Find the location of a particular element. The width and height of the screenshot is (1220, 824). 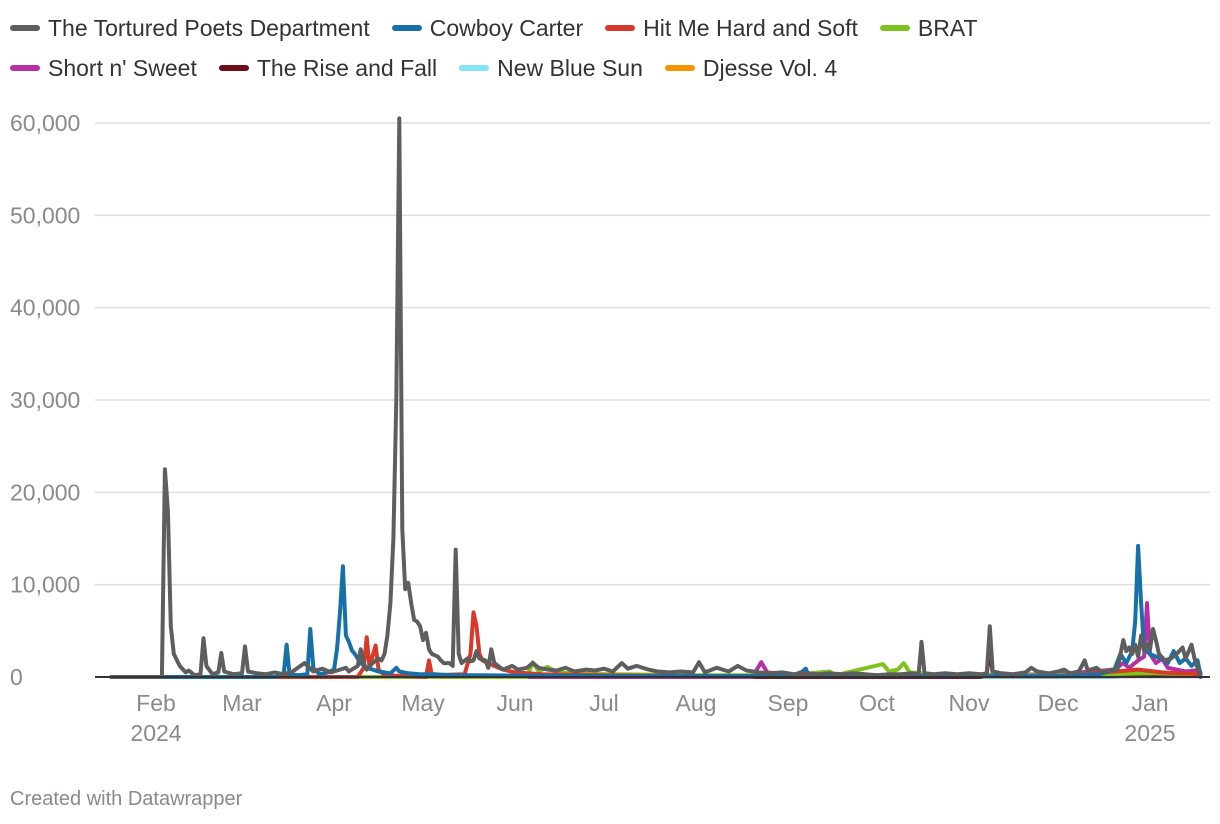

series-line-cowboy-carter is located at coordinates (656, 611).